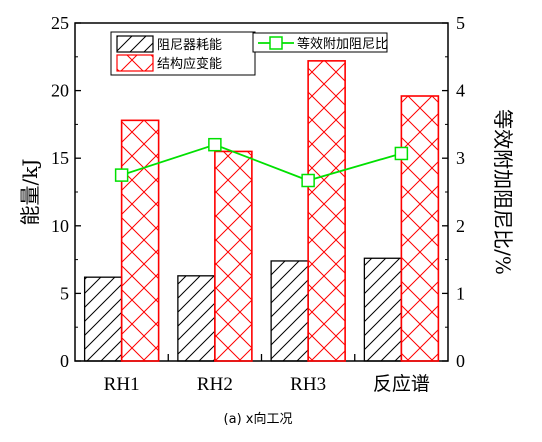  What do you see at coordinates (401, 153) in the screenshot?
I see `damping-point-反应谱` at bounding box center [401, 153].